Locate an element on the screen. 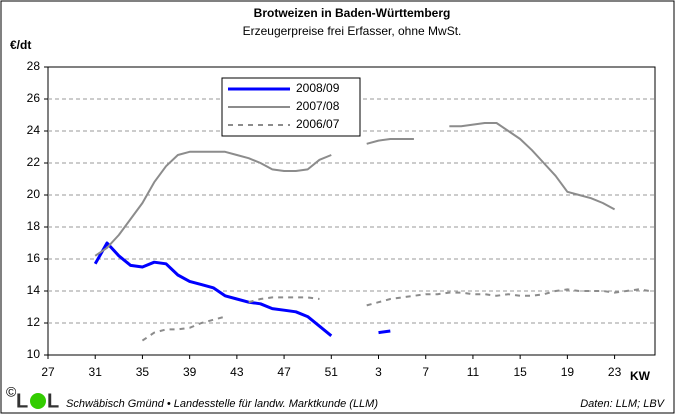  y-tick-label: 18 is located at coordinates (34, 226).